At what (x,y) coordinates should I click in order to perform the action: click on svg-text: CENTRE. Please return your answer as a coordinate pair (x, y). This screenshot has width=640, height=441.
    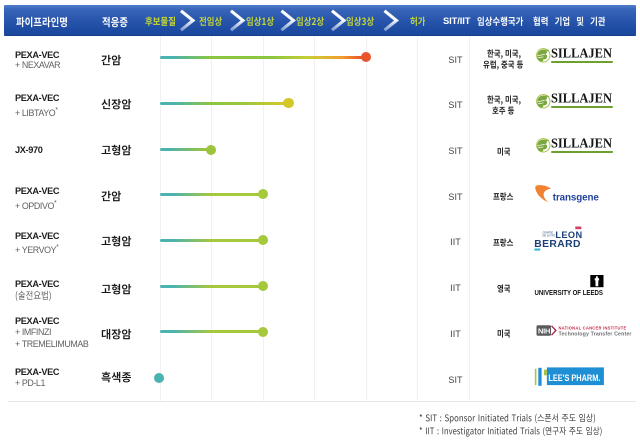
    Looking at the image, I should click on (548, 233).